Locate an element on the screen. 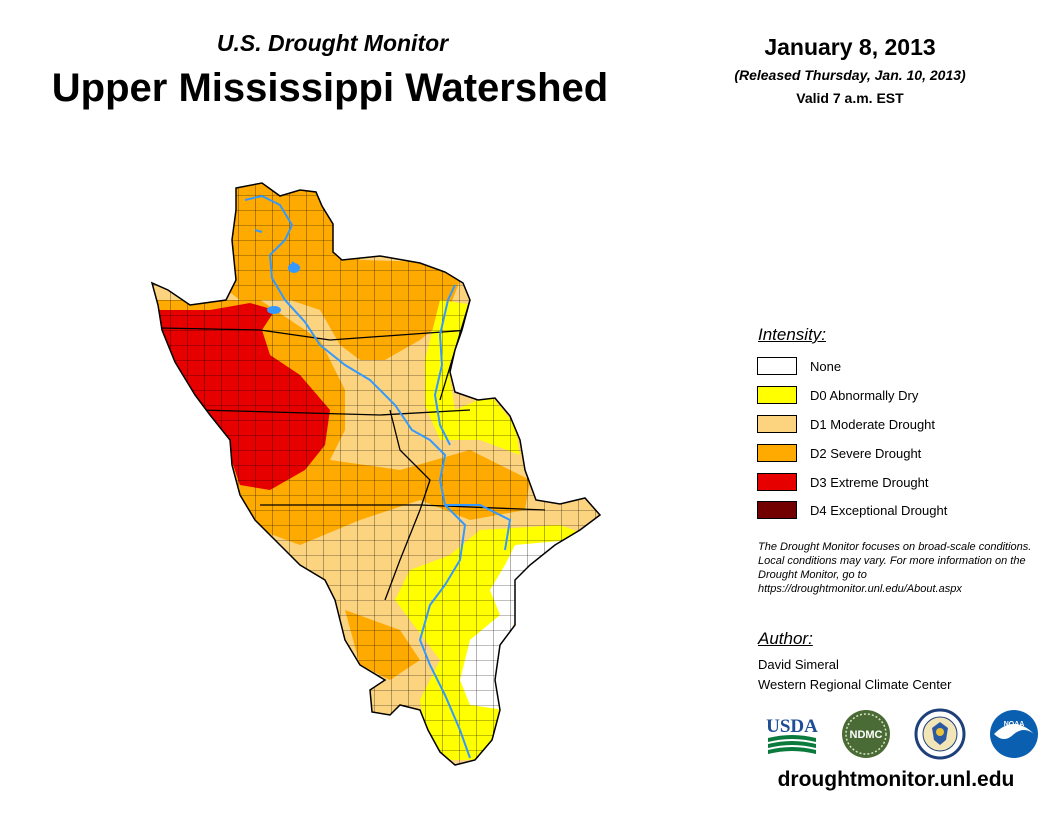 Image resolution: width=1056 pixels, height=816 pixels. legend-label: D2 Severe Drought is located at coordinates (866, 453).